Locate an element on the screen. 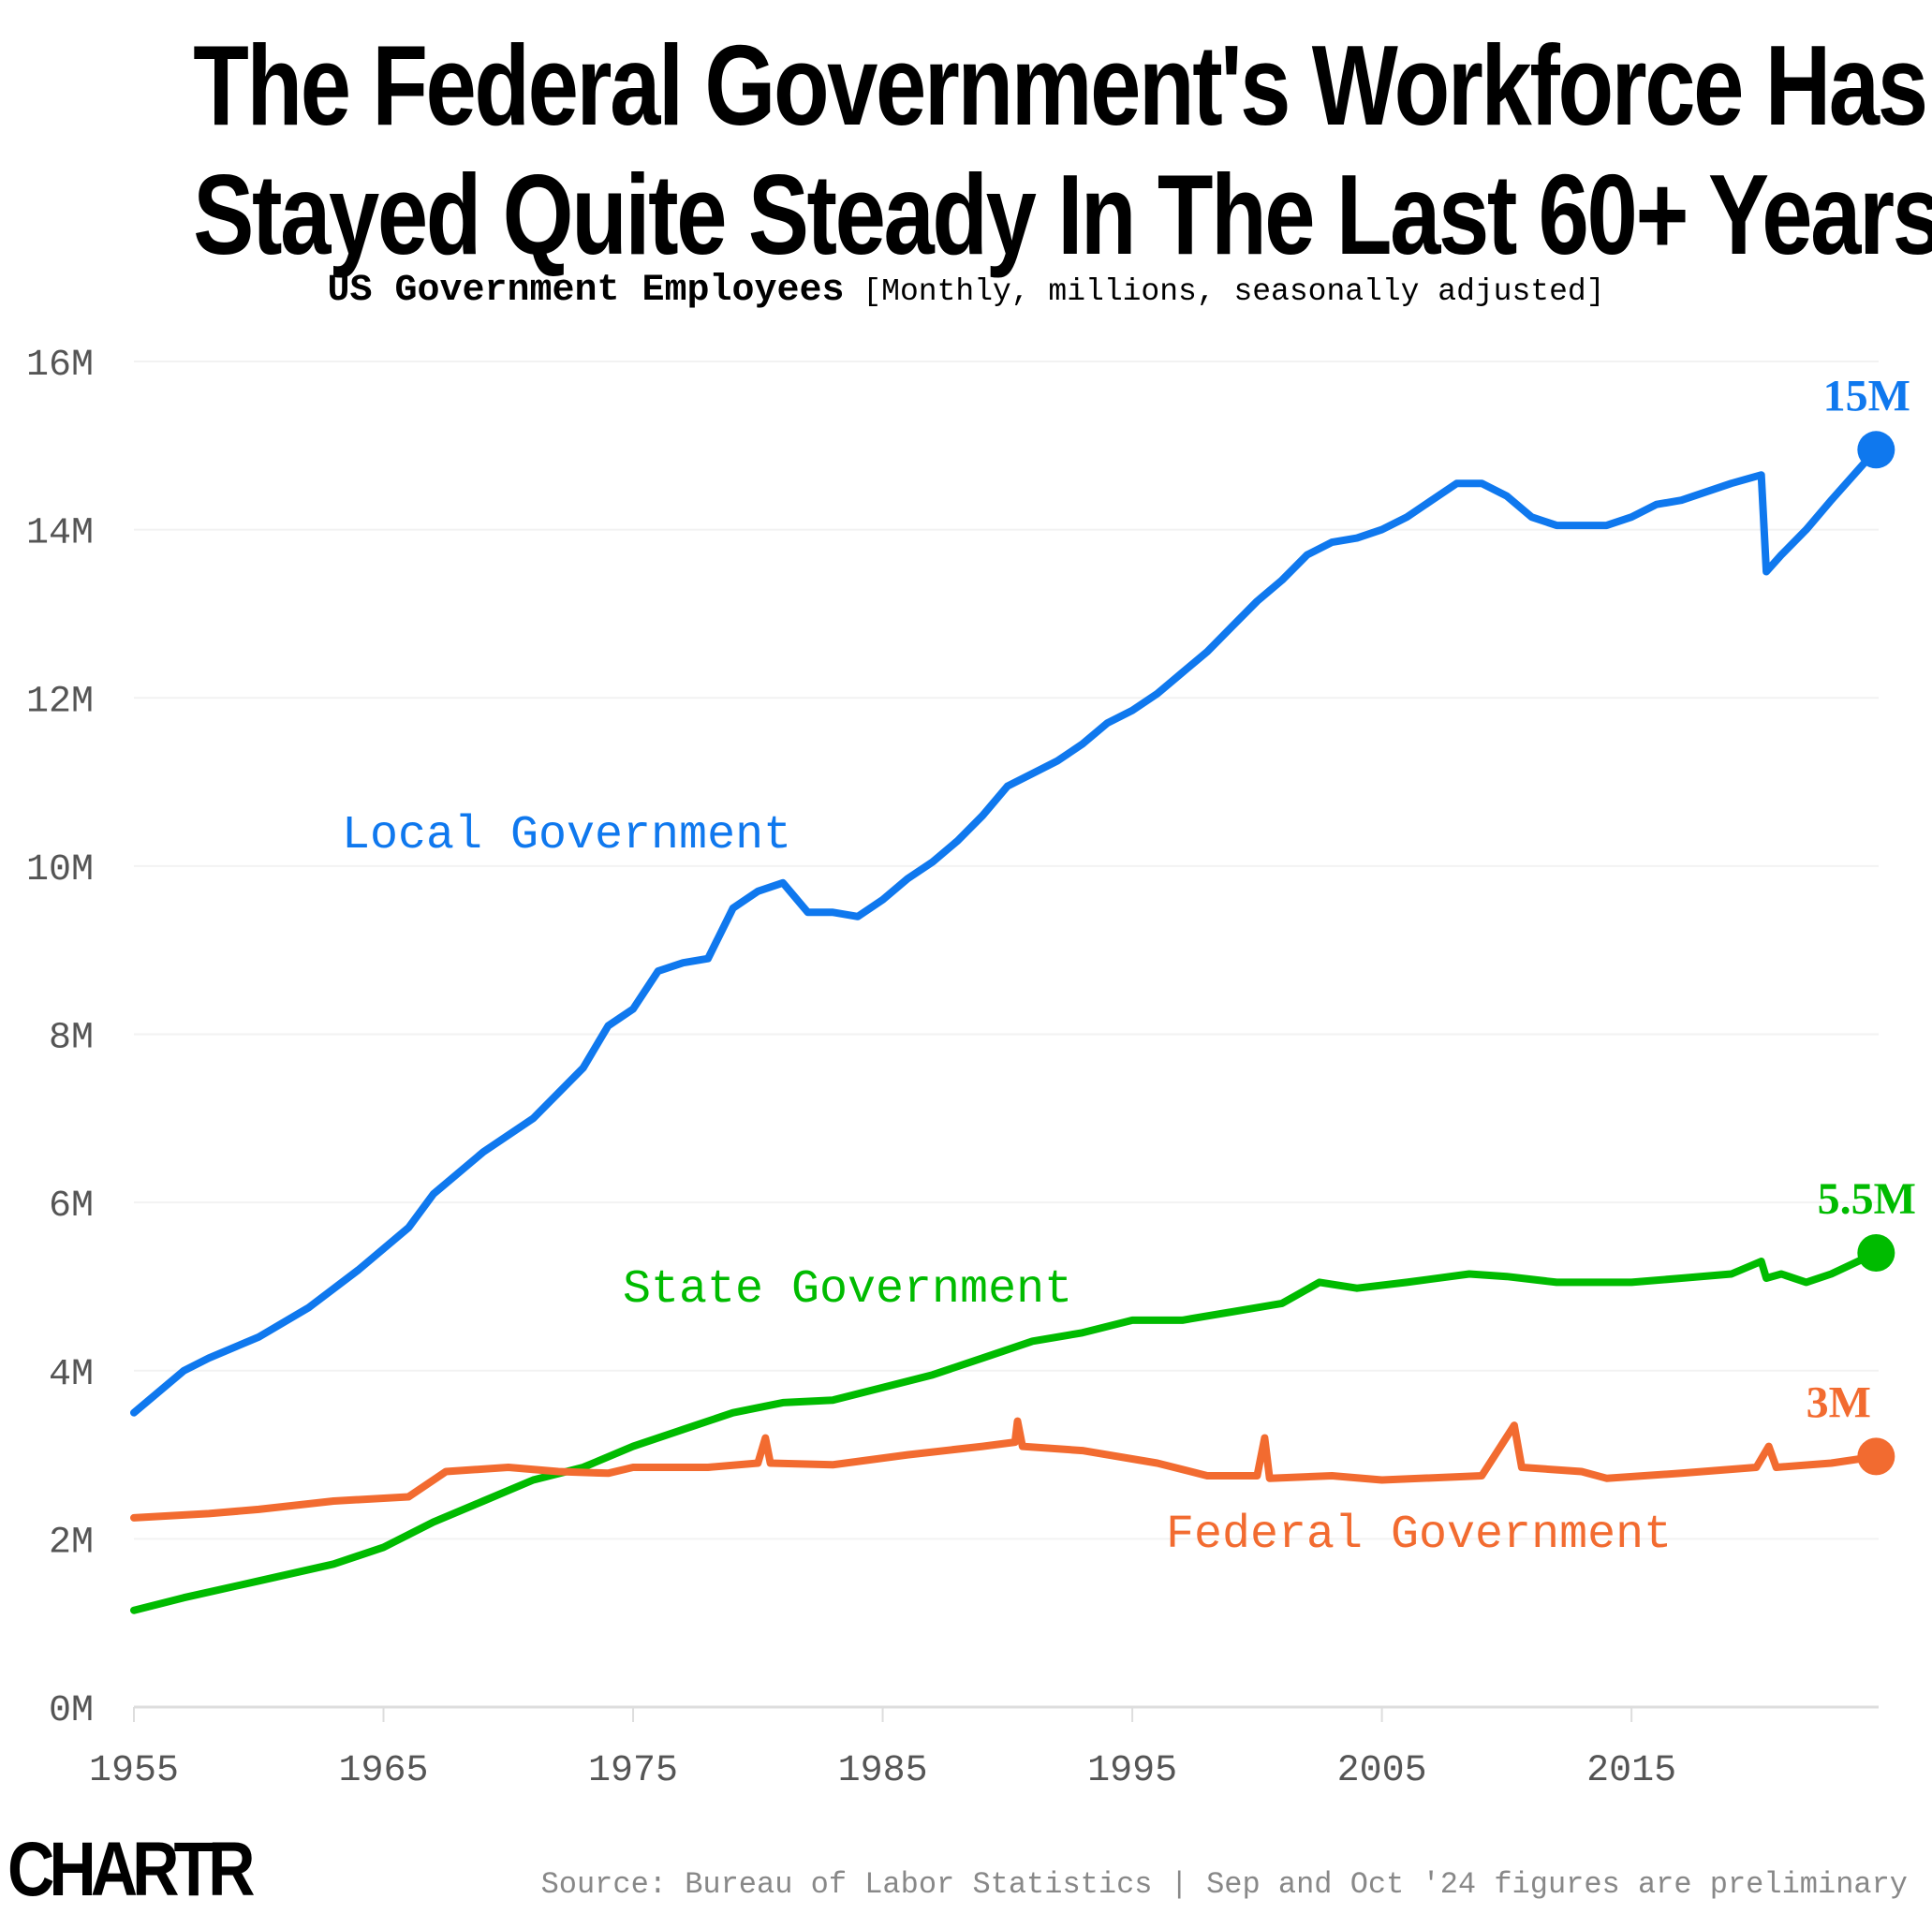  y-tick-label: 4M is located at coordinates (71, 1375).